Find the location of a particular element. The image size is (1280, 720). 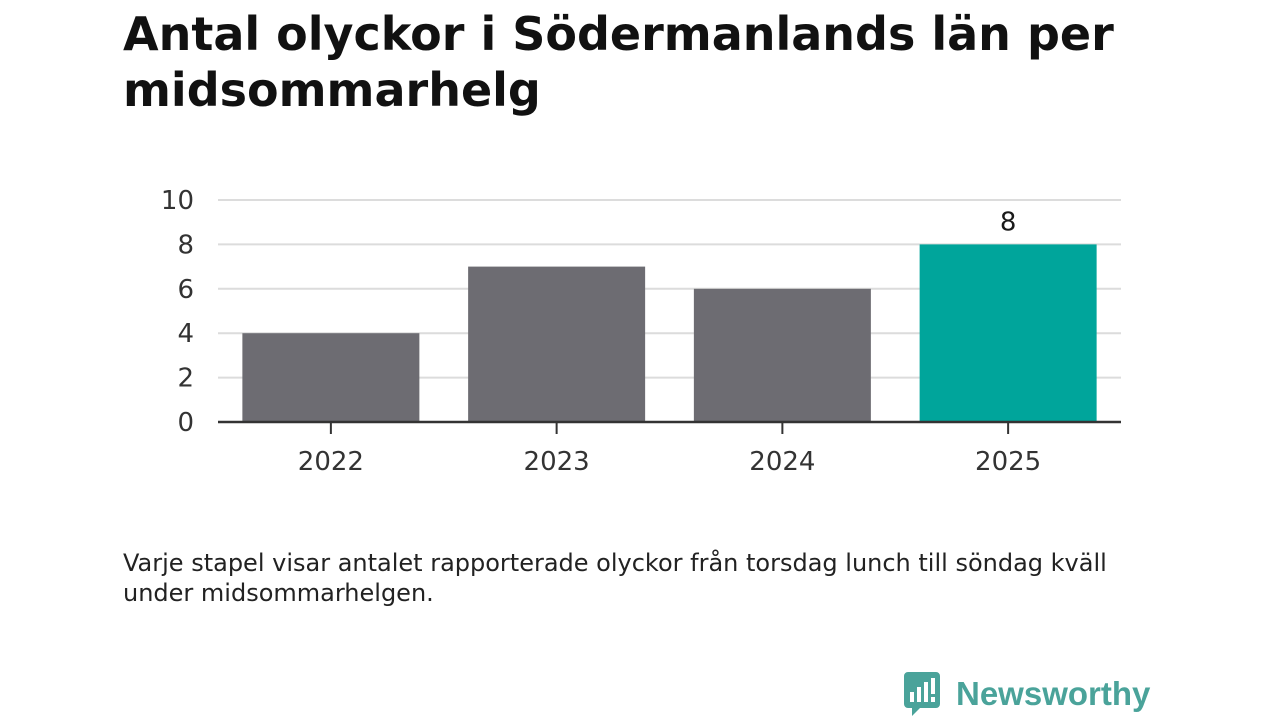

newsworthy-logo-icon is located at coordinates (922, 694).